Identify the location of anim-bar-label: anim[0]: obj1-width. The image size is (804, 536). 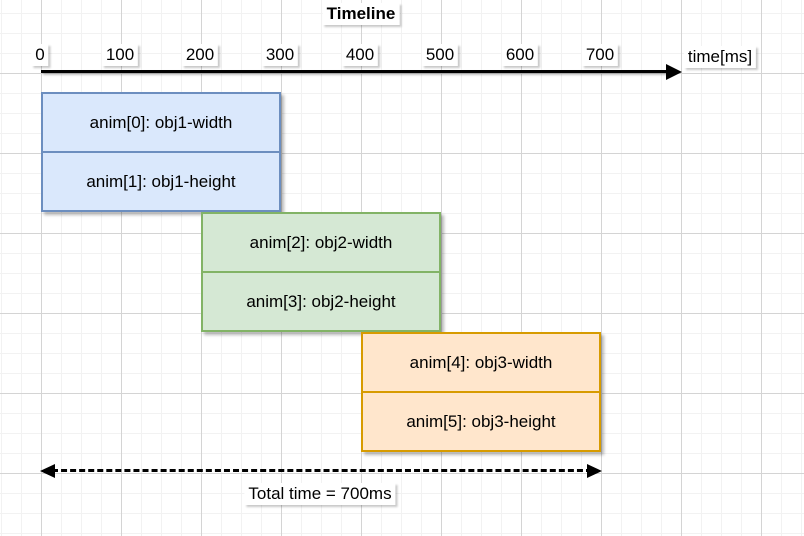
(161, 122).